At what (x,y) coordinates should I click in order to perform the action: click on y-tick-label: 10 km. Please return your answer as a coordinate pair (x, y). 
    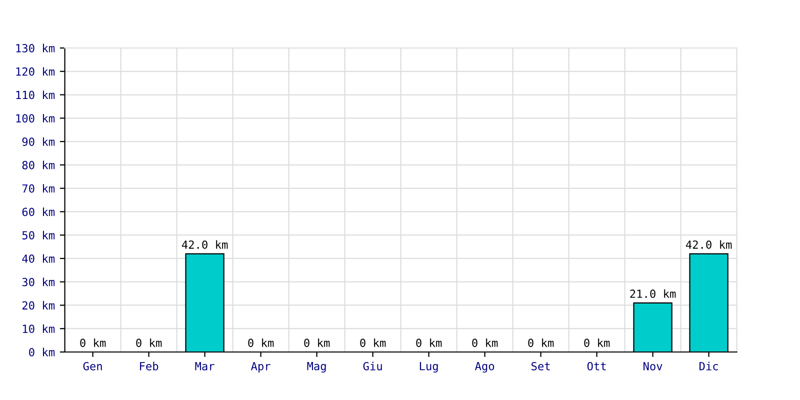
    Looking at the image, I should click on (38, 329).